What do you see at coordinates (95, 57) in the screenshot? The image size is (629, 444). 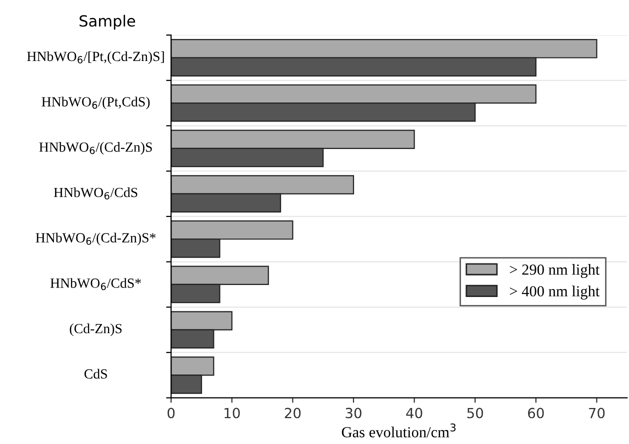 I see `y-tick-label: HNbWO$_{6}$/[Pt,(Cd-Zn)S]` at bounding box center [95, 57].